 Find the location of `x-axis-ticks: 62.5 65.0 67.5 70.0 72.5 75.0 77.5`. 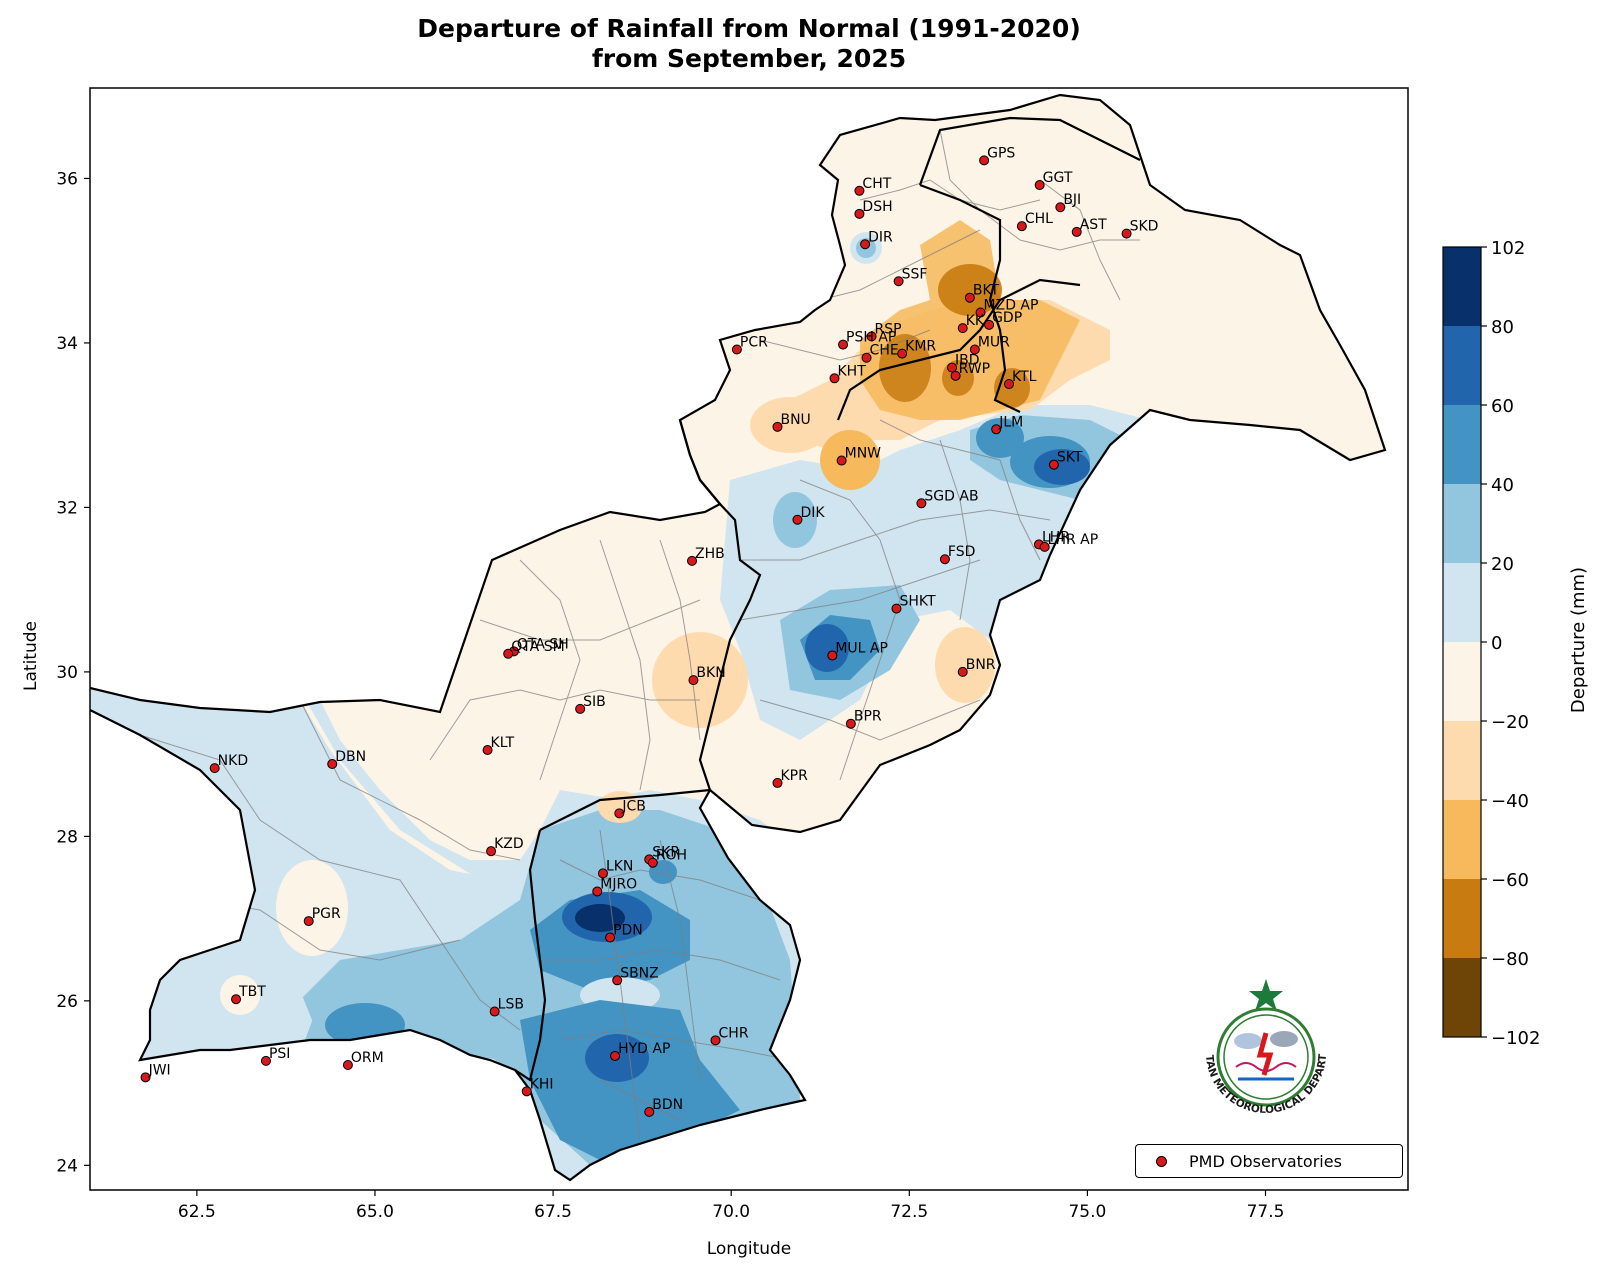

x-axis-ticks: 62.5 65.0 67.5 70.0 72.5 75.0 77.5 is located at coordinates (731, 1206).